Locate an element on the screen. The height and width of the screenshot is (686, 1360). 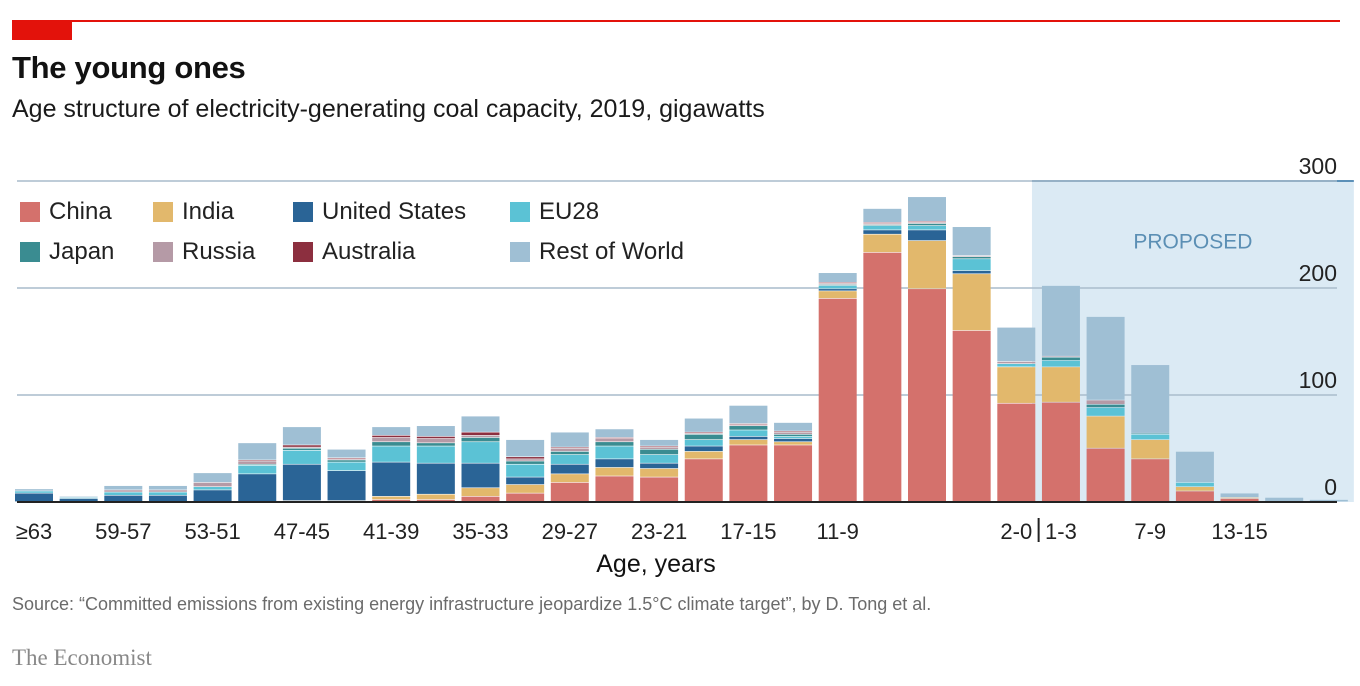
chart-title: The young ones is located at coordinates (129, 67).